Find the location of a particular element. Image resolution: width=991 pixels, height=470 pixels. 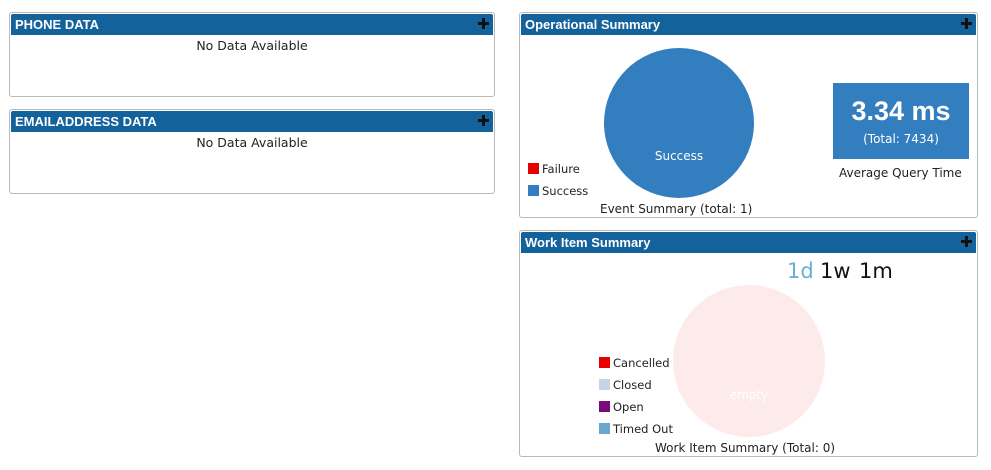

panel-title: PHONE DATA is located at coordinates (57, 24).